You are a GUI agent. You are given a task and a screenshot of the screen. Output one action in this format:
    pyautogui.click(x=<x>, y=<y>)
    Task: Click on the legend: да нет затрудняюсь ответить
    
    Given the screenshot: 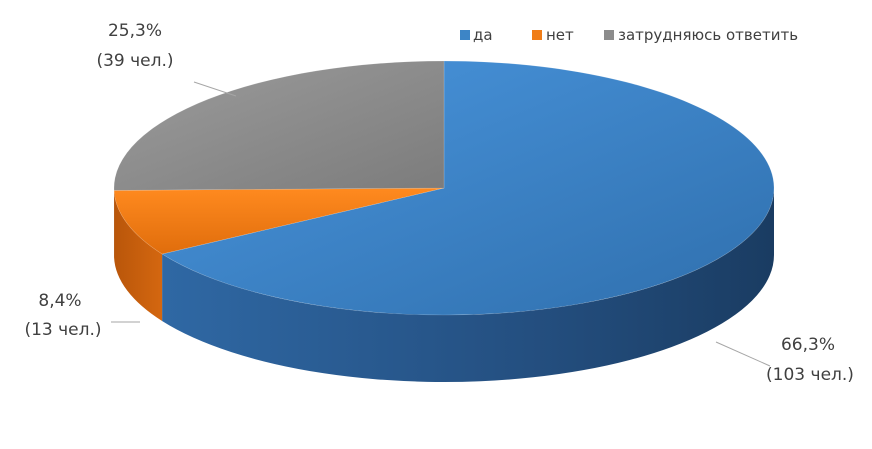 What is the action you would take?
    pyautogui.click(x=629, y=35)
    